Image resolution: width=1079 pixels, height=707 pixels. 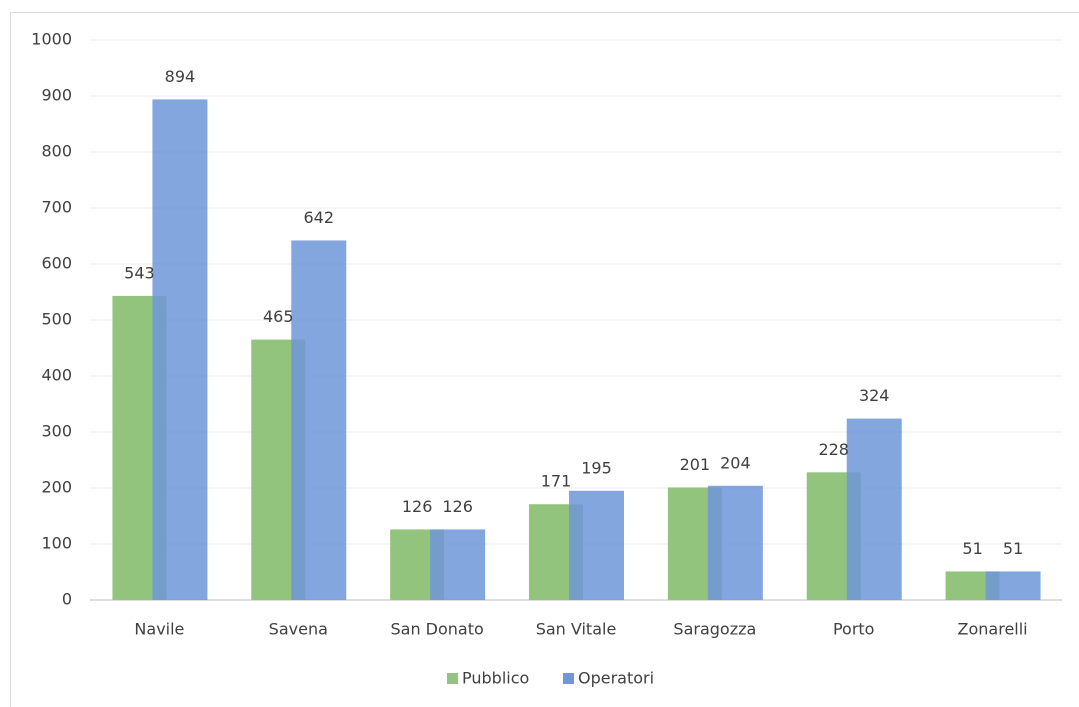 I want to click on data-label: 201, so click(x=695, y=464).